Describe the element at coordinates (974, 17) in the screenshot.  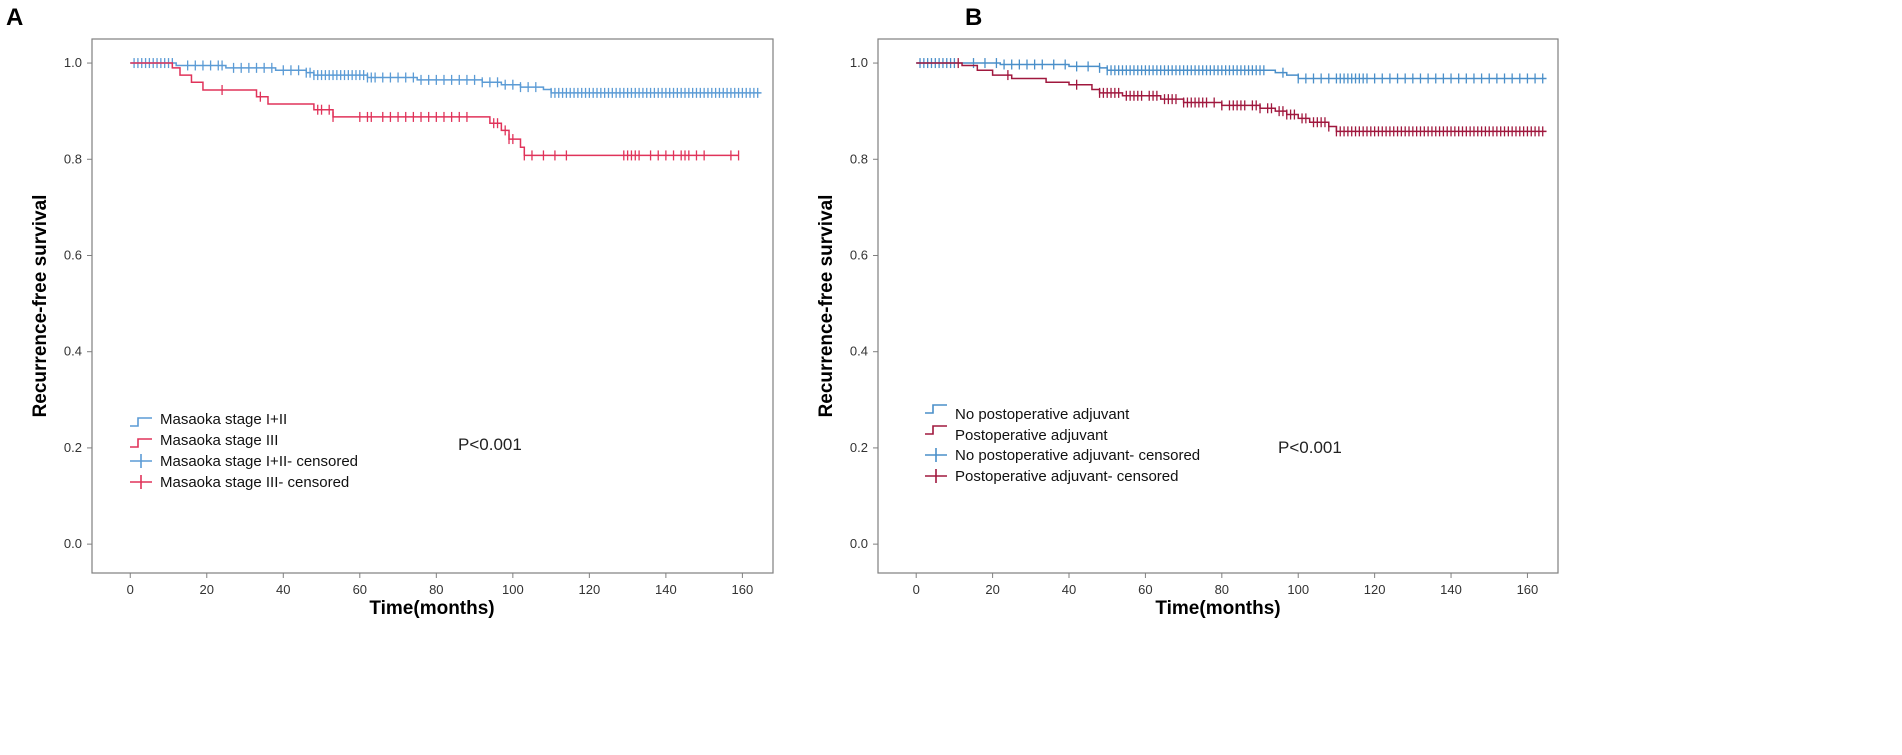
I see `panel-letter-b: B` at that location.